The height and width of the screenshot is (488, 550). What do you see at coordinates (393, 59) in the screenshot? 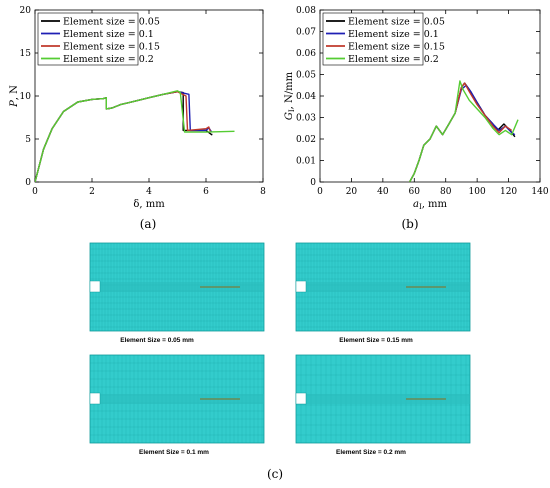
I see `chart-b-legend-label: Element size = 0.2` at bounding box center [393, 59].